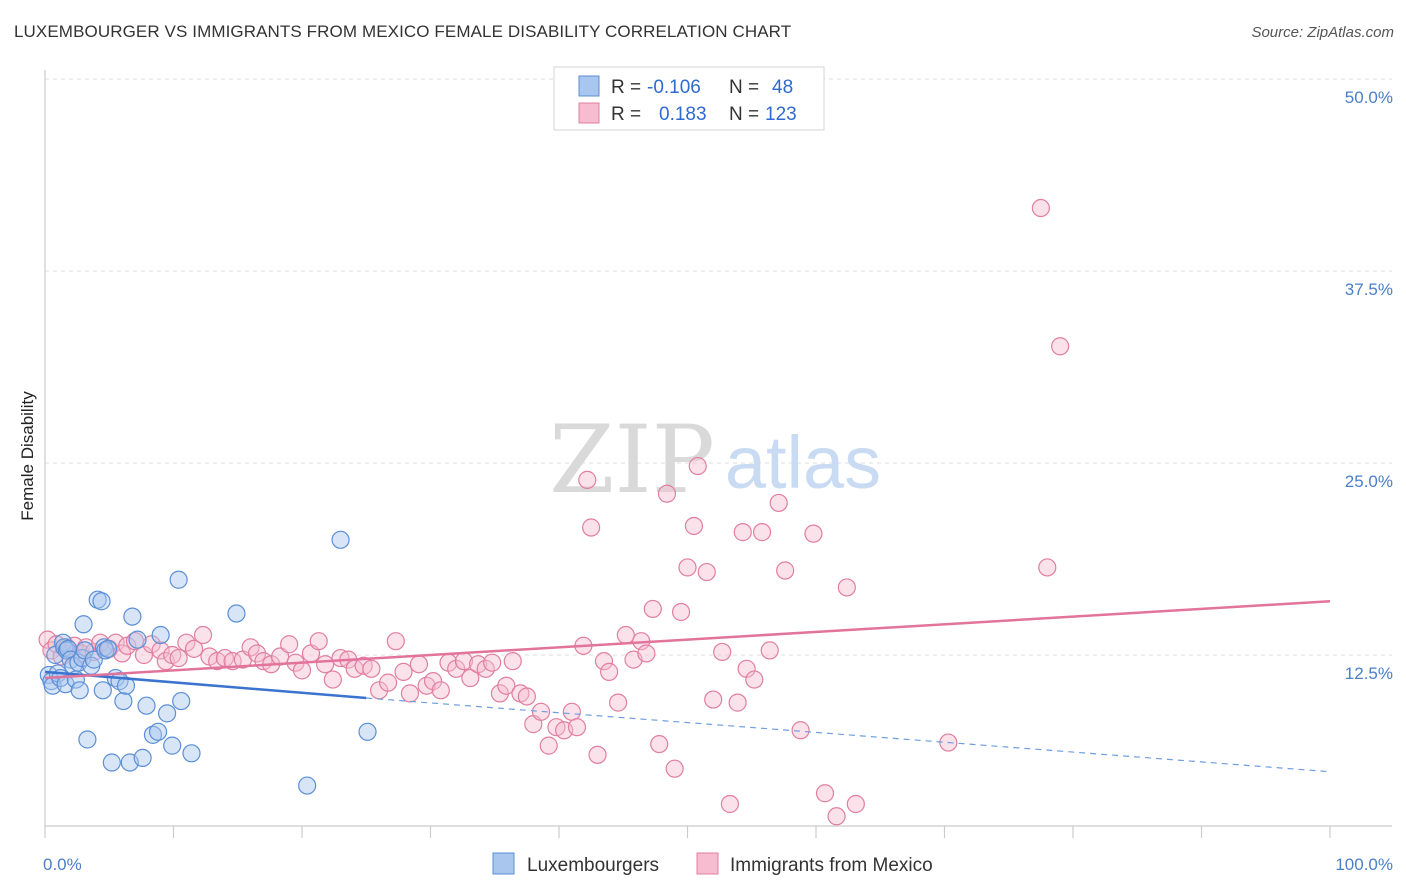 This screenshot has height=892, width=1406. Describe the element at coordinates (589, 113) in the screenshot. I see `legend-swatch-mexico` at that location.